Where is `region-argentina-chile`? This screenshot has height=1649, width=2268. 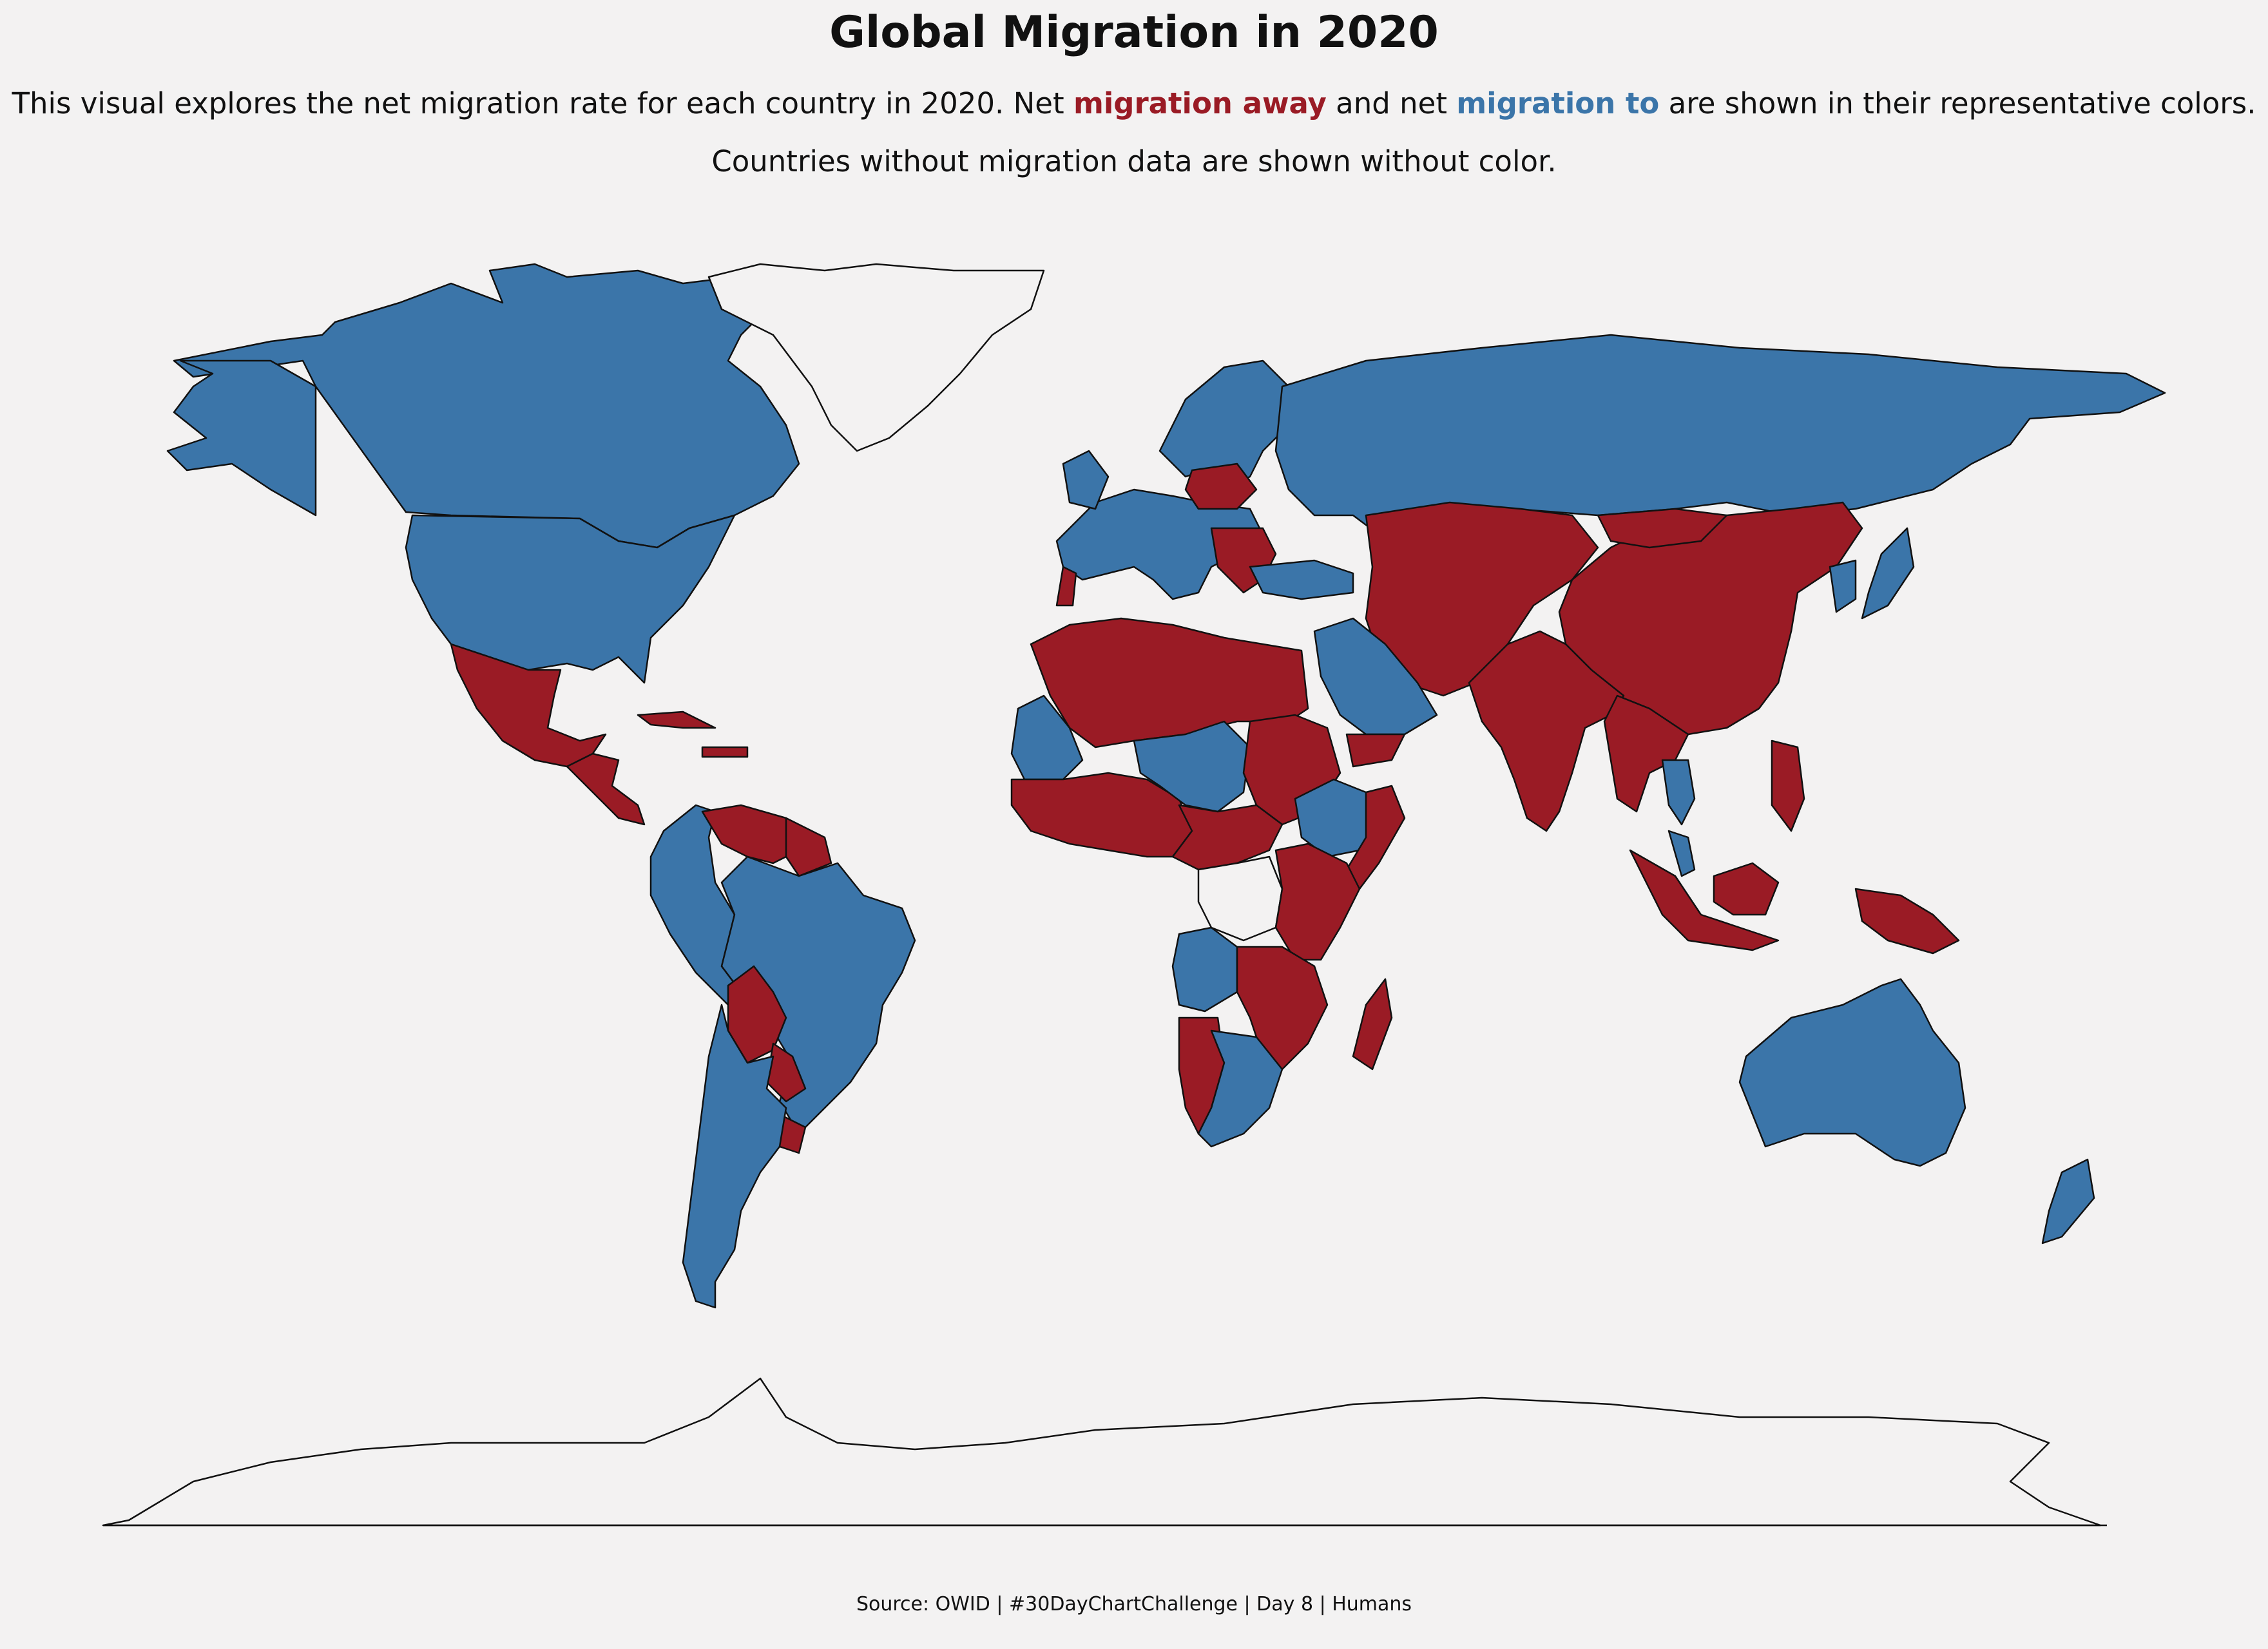 region-argentina-chile is located at coordinates (734, 1156).